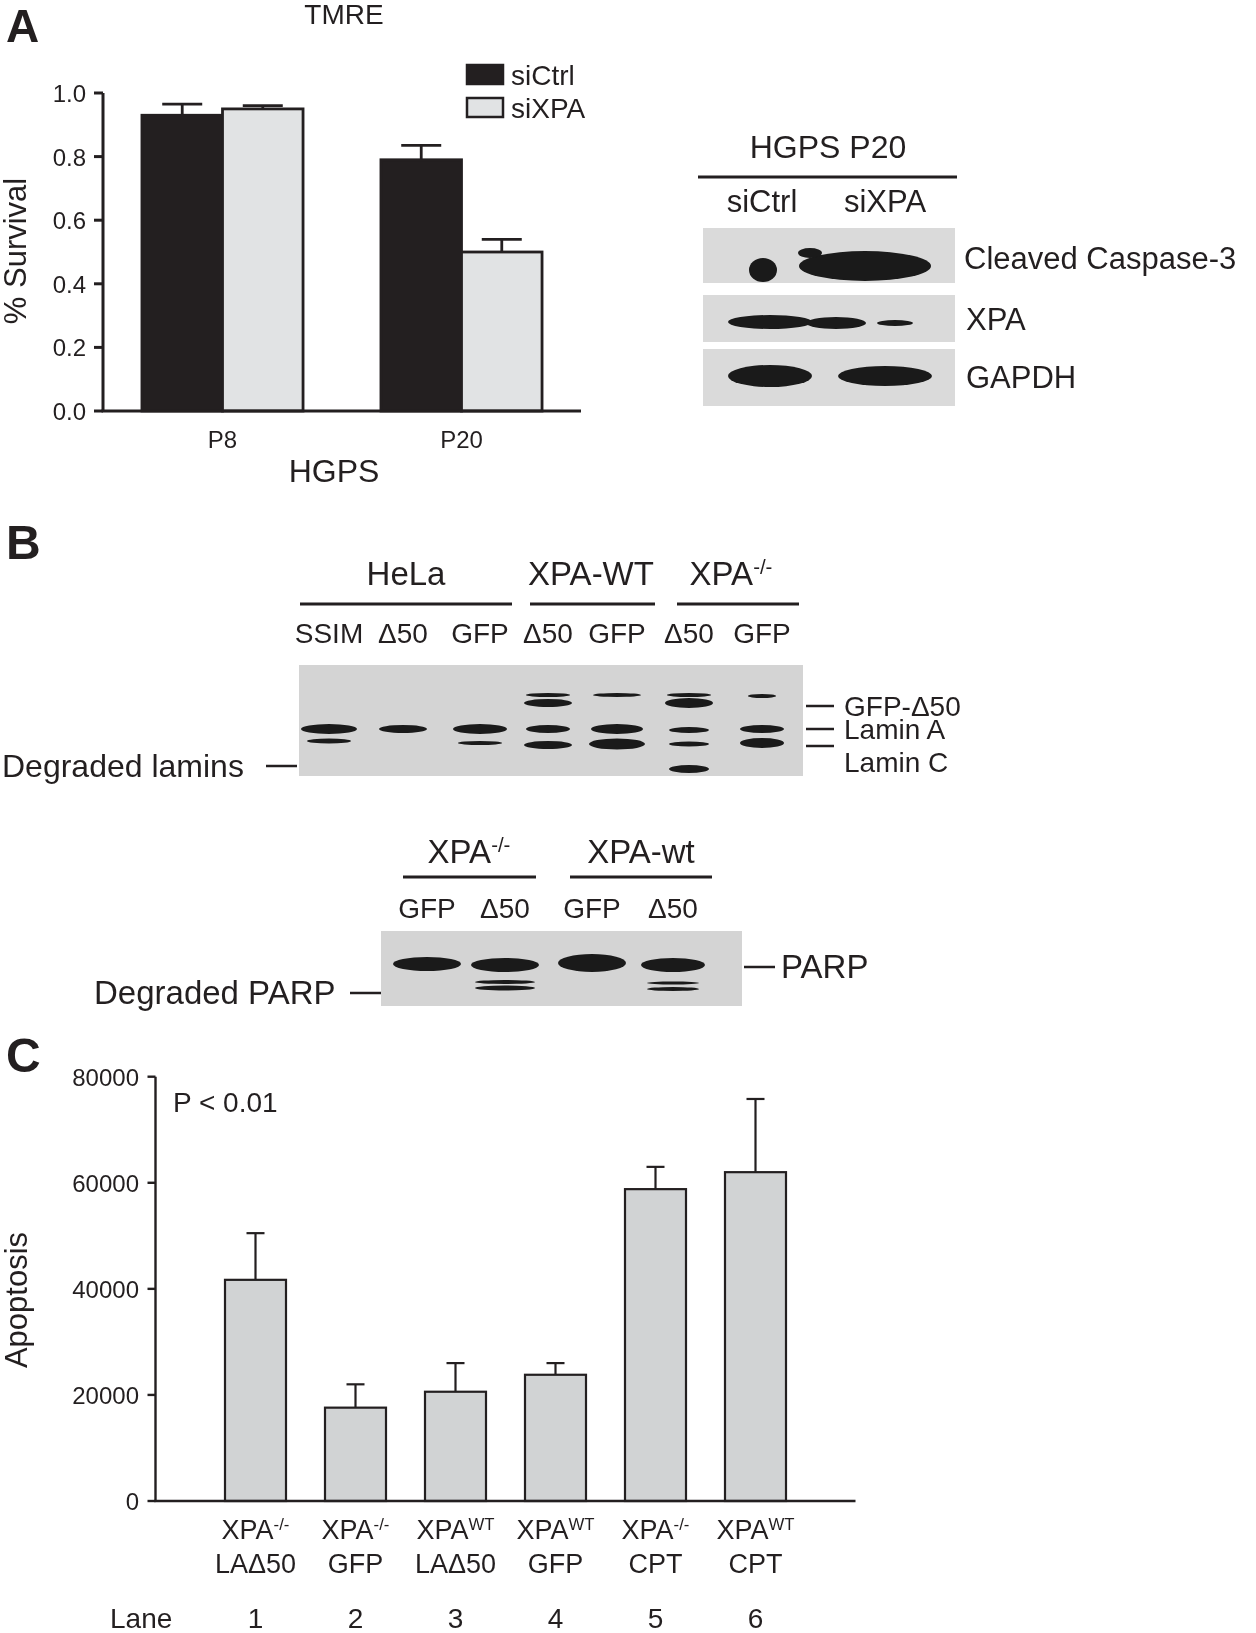  Describe the element at coordinates (455, 1546) in the screenshot. I see `x-tick-label: XPA$^{WT}$ LAΔ50` at that location.